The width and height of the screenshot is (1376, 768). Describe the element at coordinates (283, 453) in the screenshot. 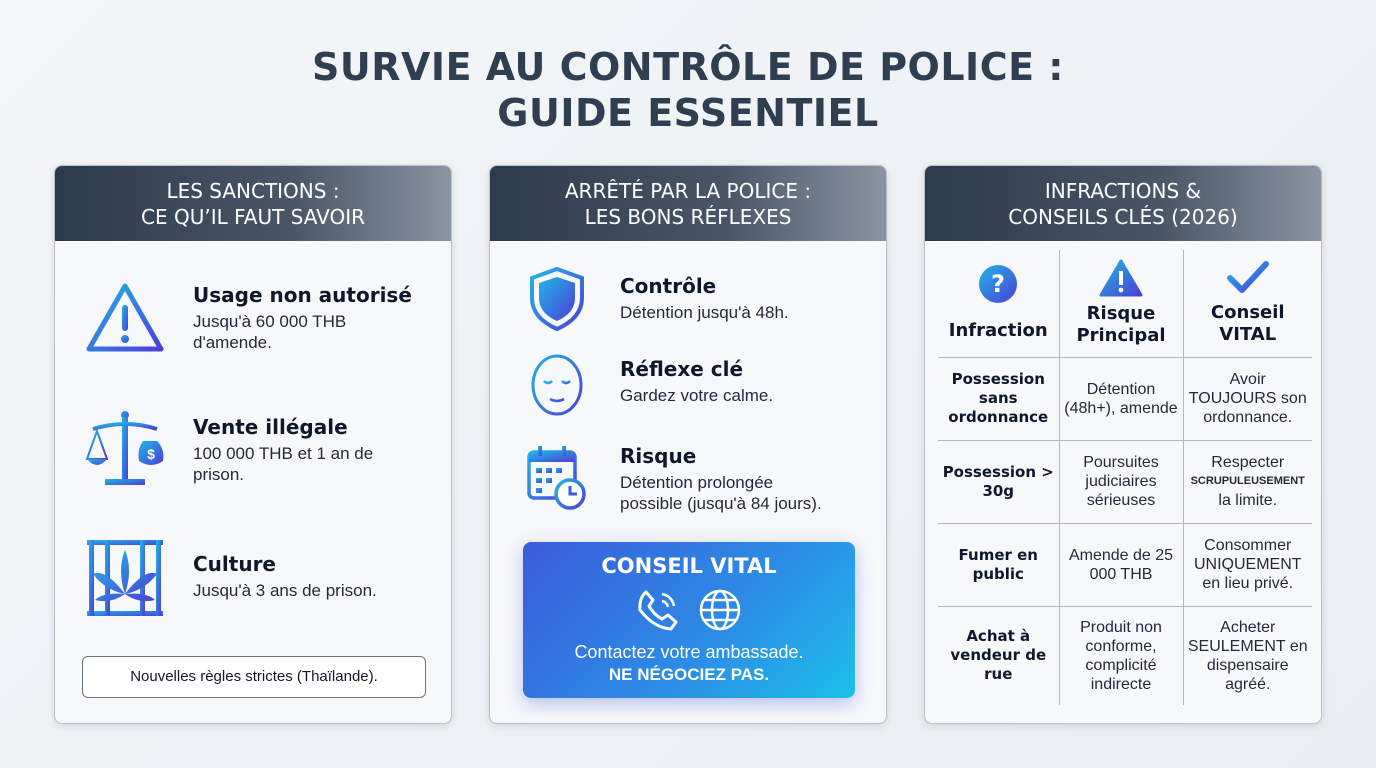

I see `item-text: 100 000 THB et 1 an de` at that location.